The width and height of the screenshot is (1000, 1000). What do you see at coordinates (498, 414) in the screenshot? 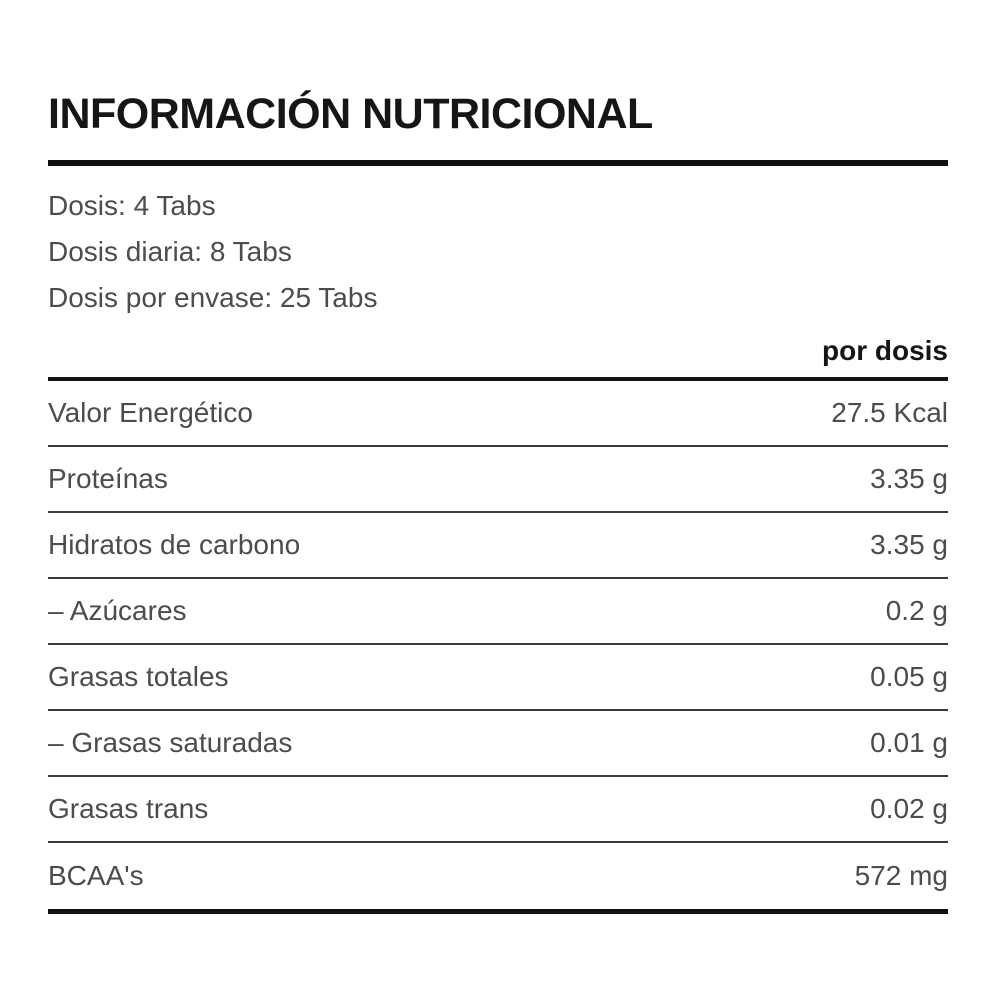
I see `table-row-energy: Valor Energético 27.5 Kcal` at bounding box center [498, 414].